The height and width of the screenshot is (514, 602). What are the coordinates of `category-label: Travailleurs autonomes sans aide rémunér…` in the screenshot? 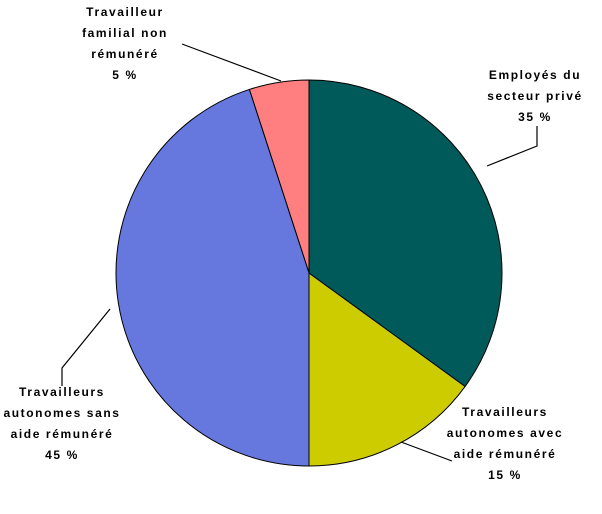 It's located at (62, 413).